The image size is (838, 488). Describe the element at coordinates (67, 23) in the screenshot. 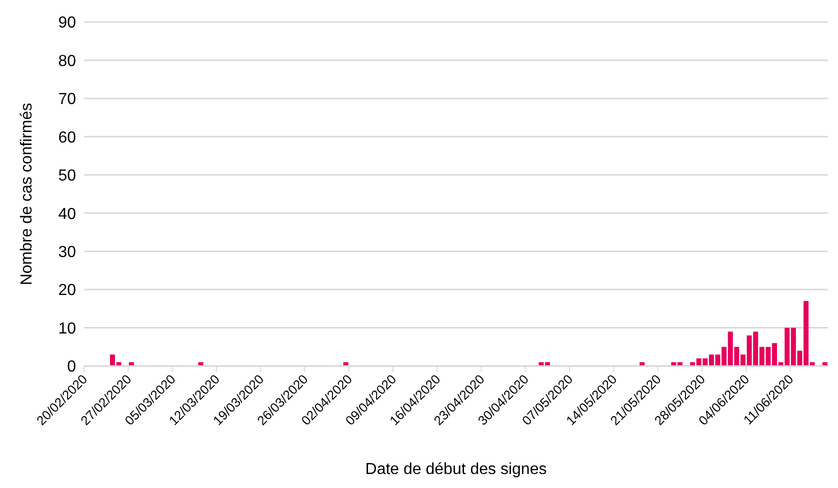

I see `y-tick-label: 90` at that location.